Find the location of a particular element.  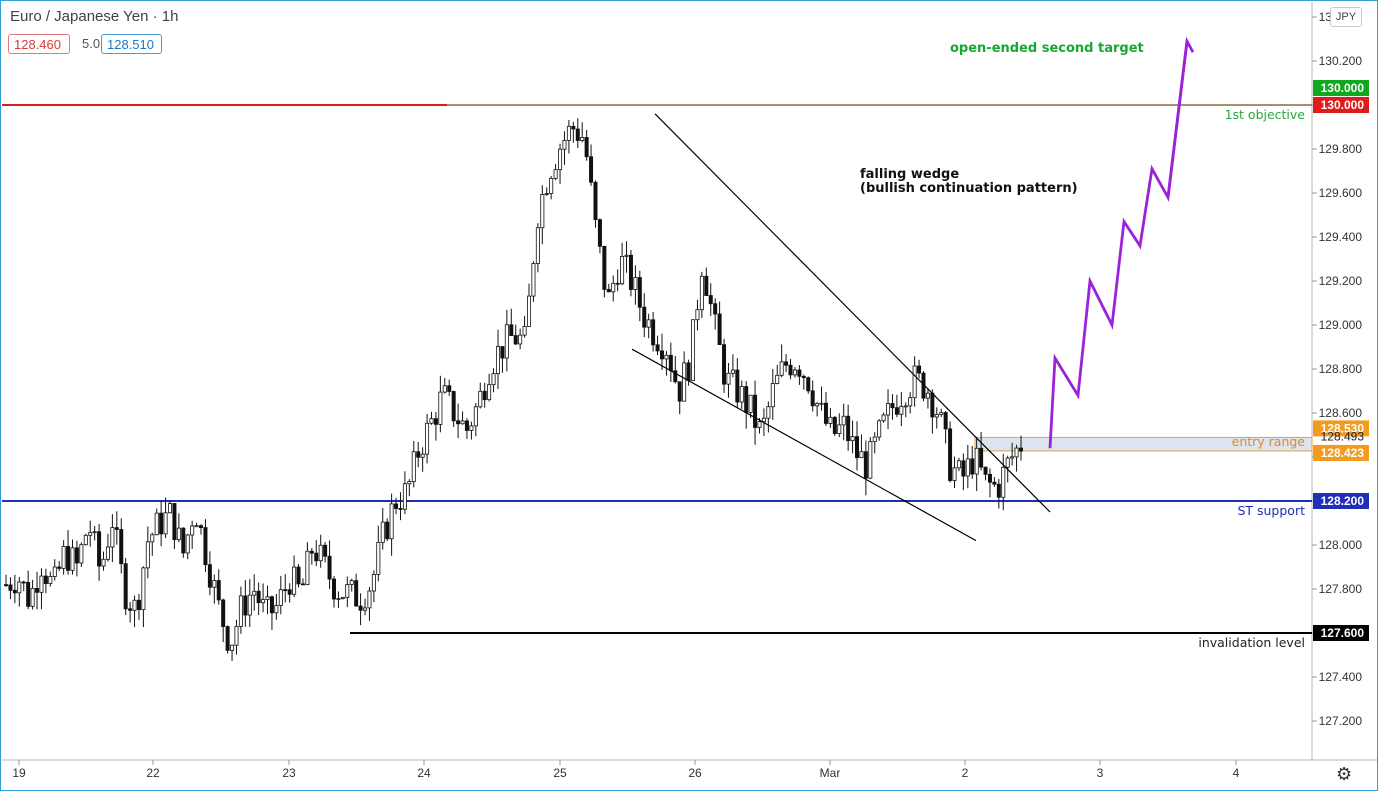

x-tick-label: 3 is located at coordinates (1100, 773).